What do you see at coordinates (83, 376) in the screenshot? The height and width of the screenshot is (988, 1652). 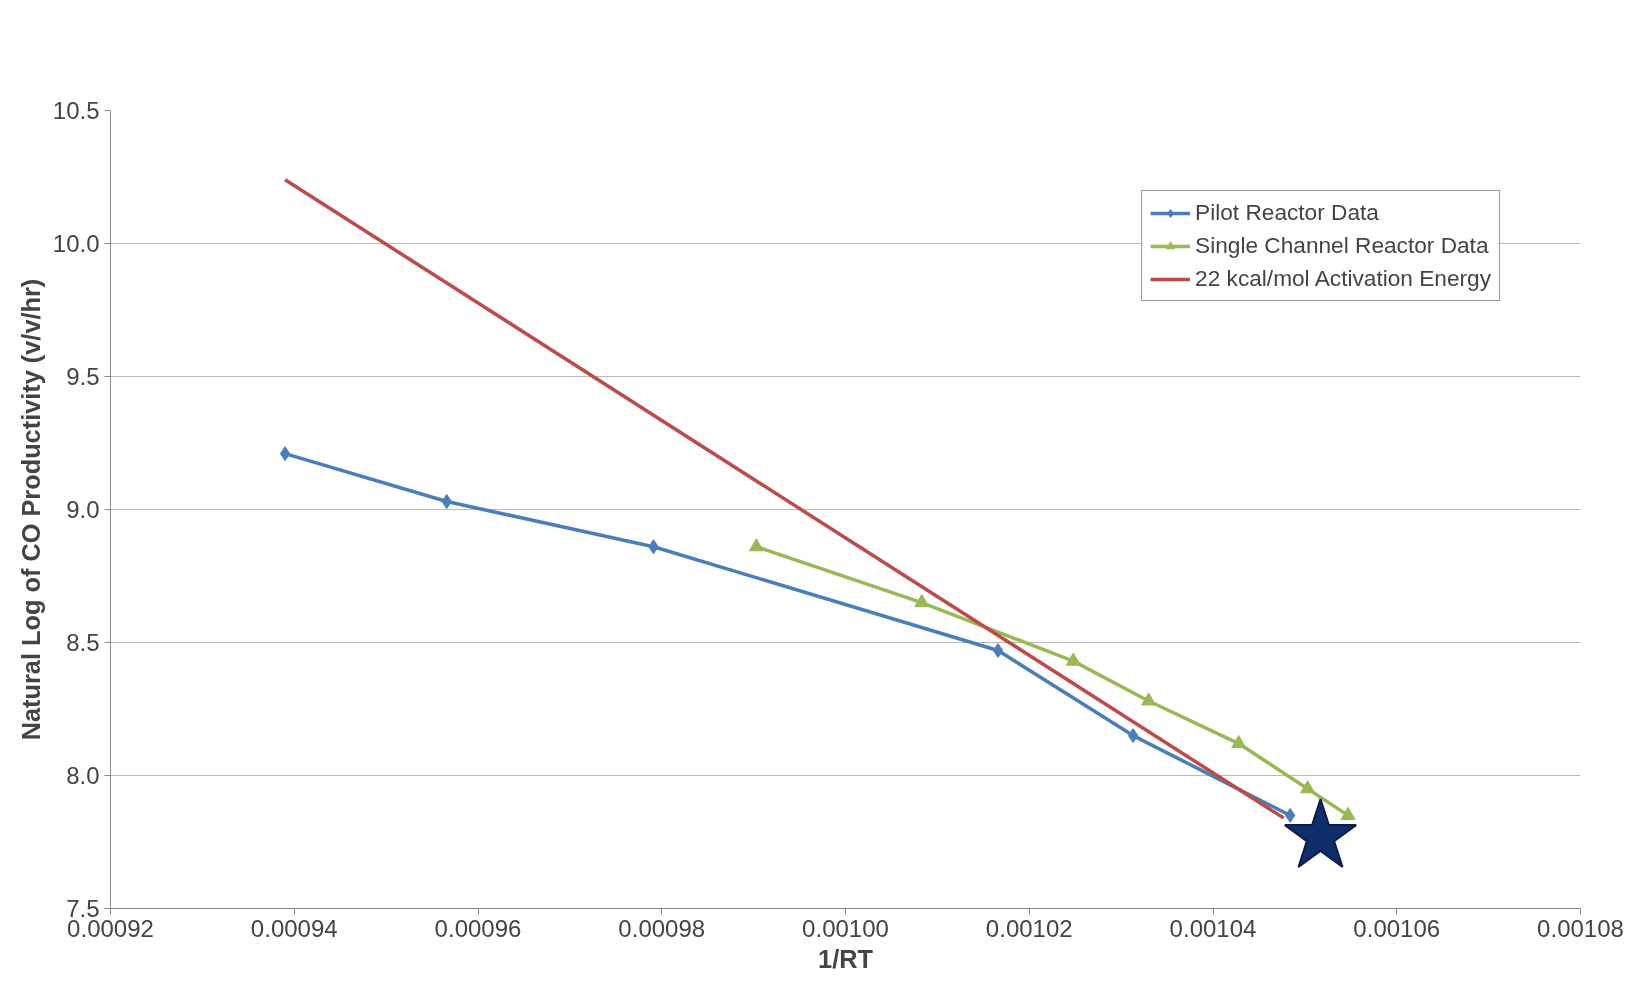 I see `y-tick-label: 9.5` at bounding box center [83, 376].